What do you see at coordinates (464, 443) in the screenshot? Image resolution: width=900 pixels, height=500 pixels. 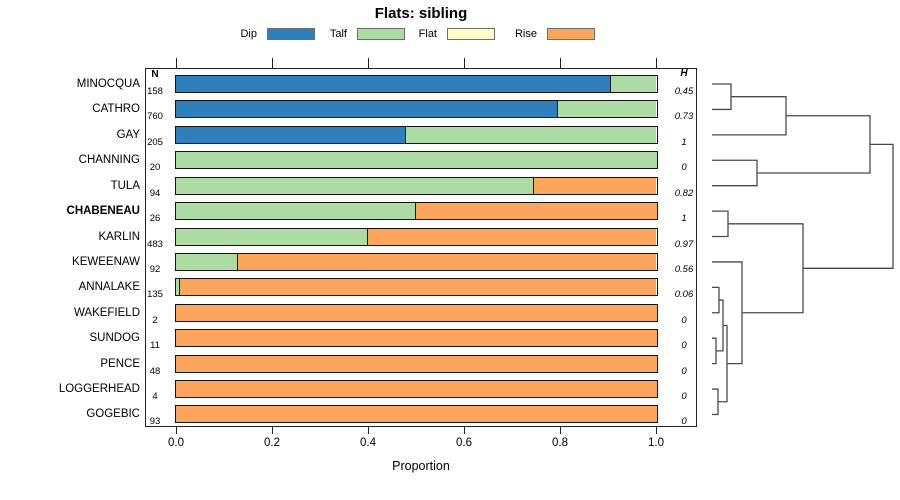 I see `x-tick-label: 0.6` at bounding box center [464, 443].